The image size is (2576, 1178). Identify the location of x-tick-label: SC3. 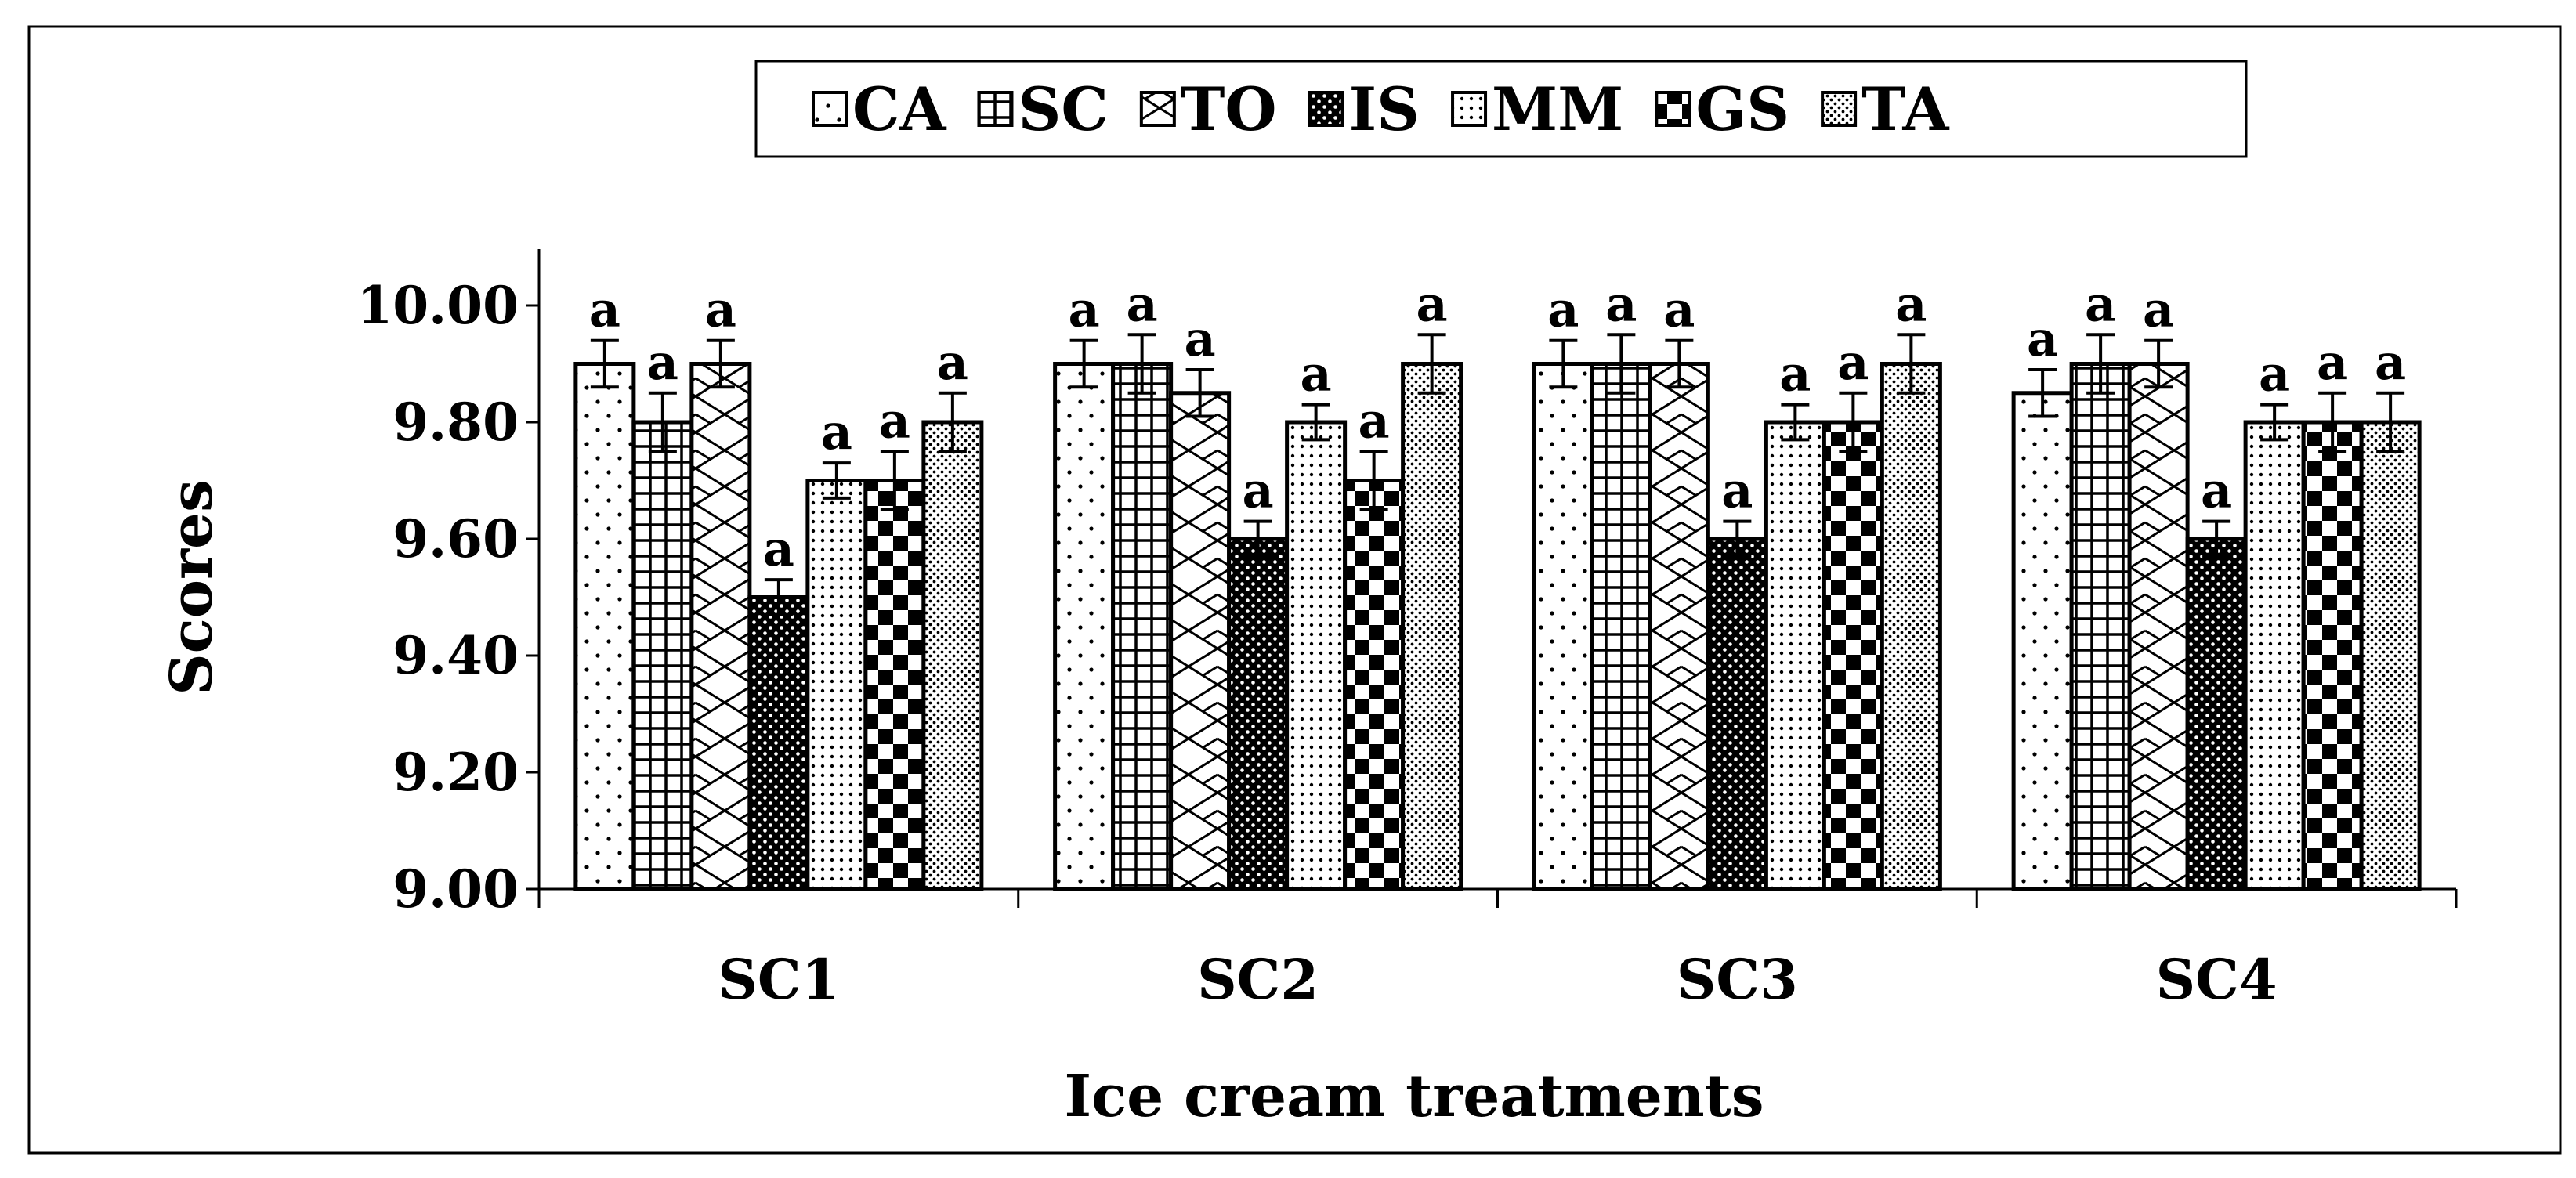
(1738, 979).